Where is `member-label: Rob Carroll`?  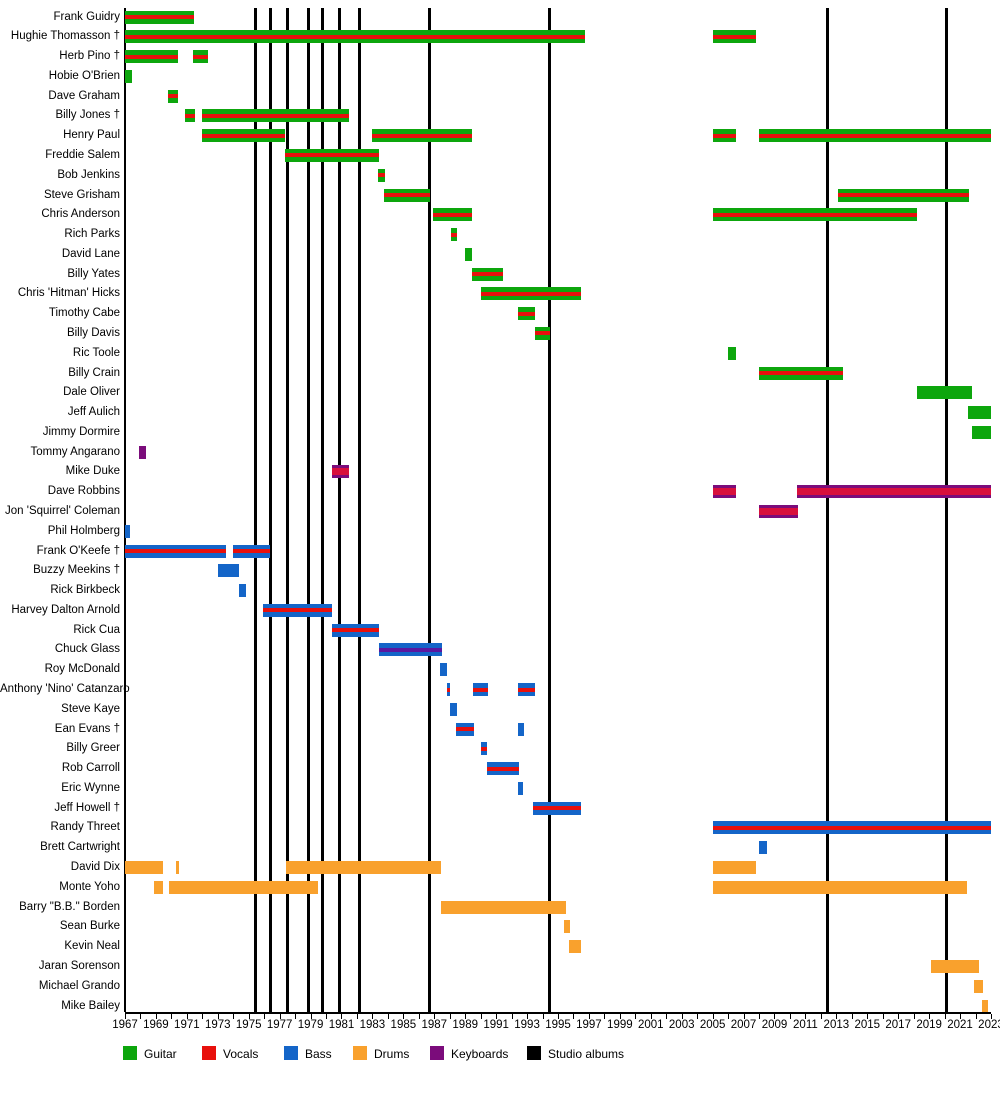 member-label: Rob Carroll is located at coordinates (90, 768).